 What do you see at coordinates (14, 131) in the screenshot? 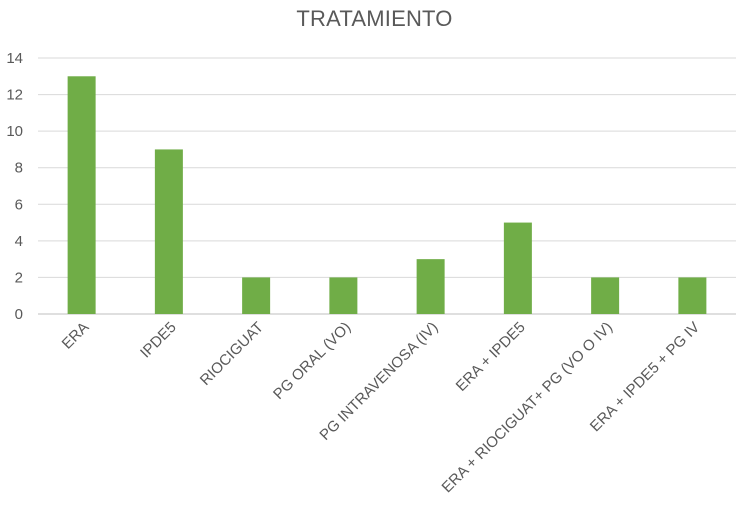
I see `y-tick-label: 10` at bounding box center [14, 131].